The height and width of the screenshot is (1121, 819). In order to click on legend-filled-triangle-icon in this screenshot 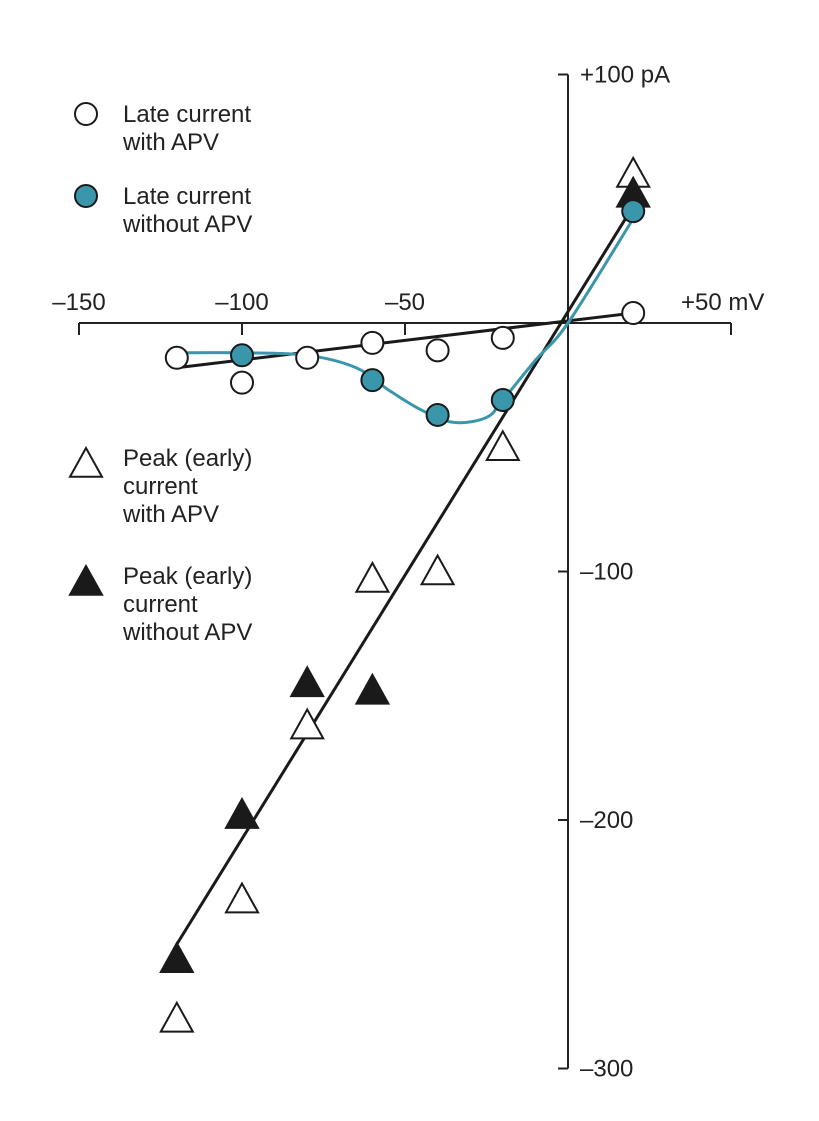, I will do `click(86, 579)`.